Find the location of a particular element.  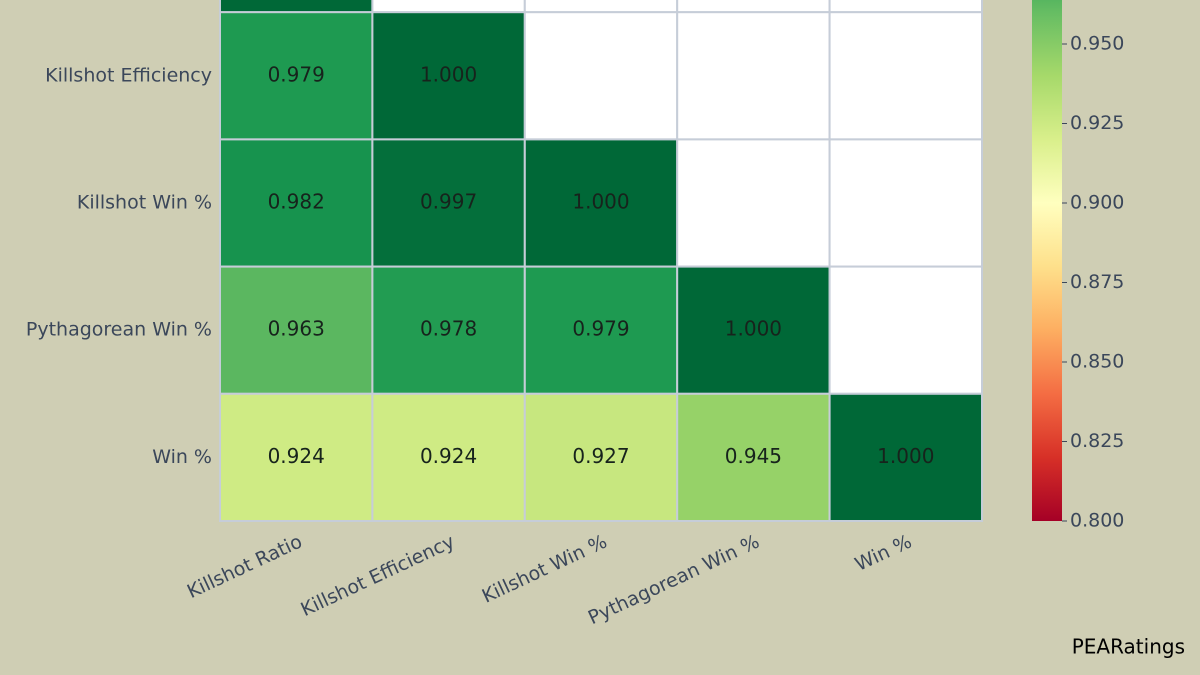

cell-label: 0.945 is located at coordinates (753, 456).